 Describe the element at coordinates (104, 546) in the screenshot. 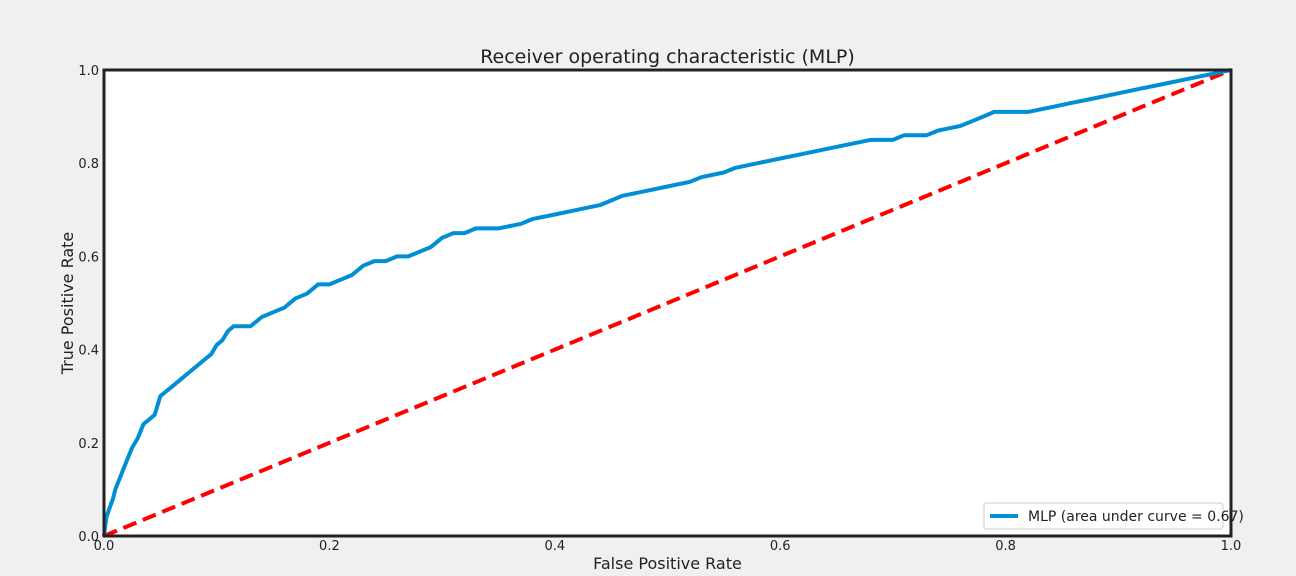

I see `x-tick-label: 0.0` at that location.